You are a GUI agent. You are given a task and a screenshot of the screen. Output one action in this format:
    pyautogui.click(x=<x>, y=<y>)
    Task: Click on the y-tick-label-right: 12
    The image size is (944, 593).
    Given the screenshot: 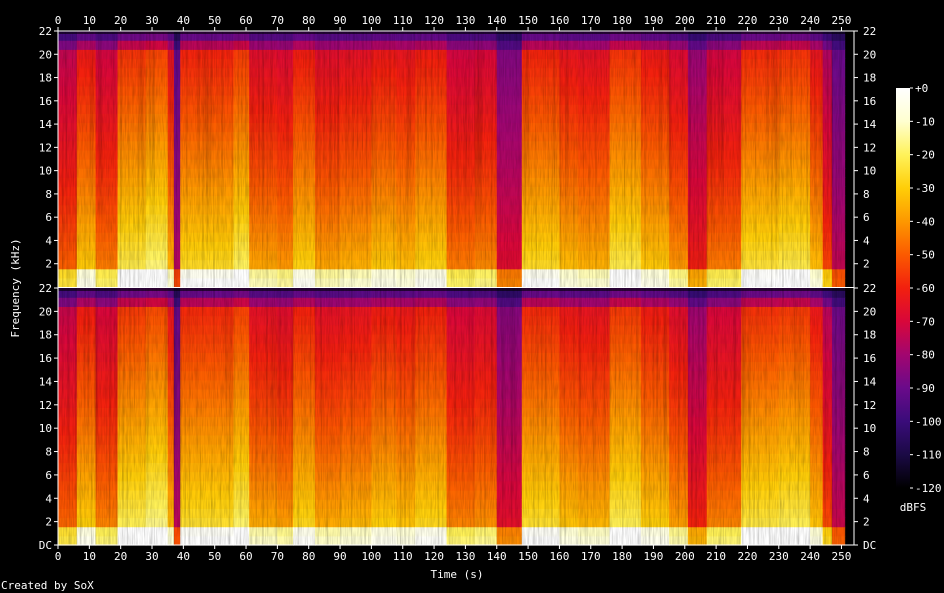 What is the action you would take?
    pyautogui.click(x=869, y=147)
    